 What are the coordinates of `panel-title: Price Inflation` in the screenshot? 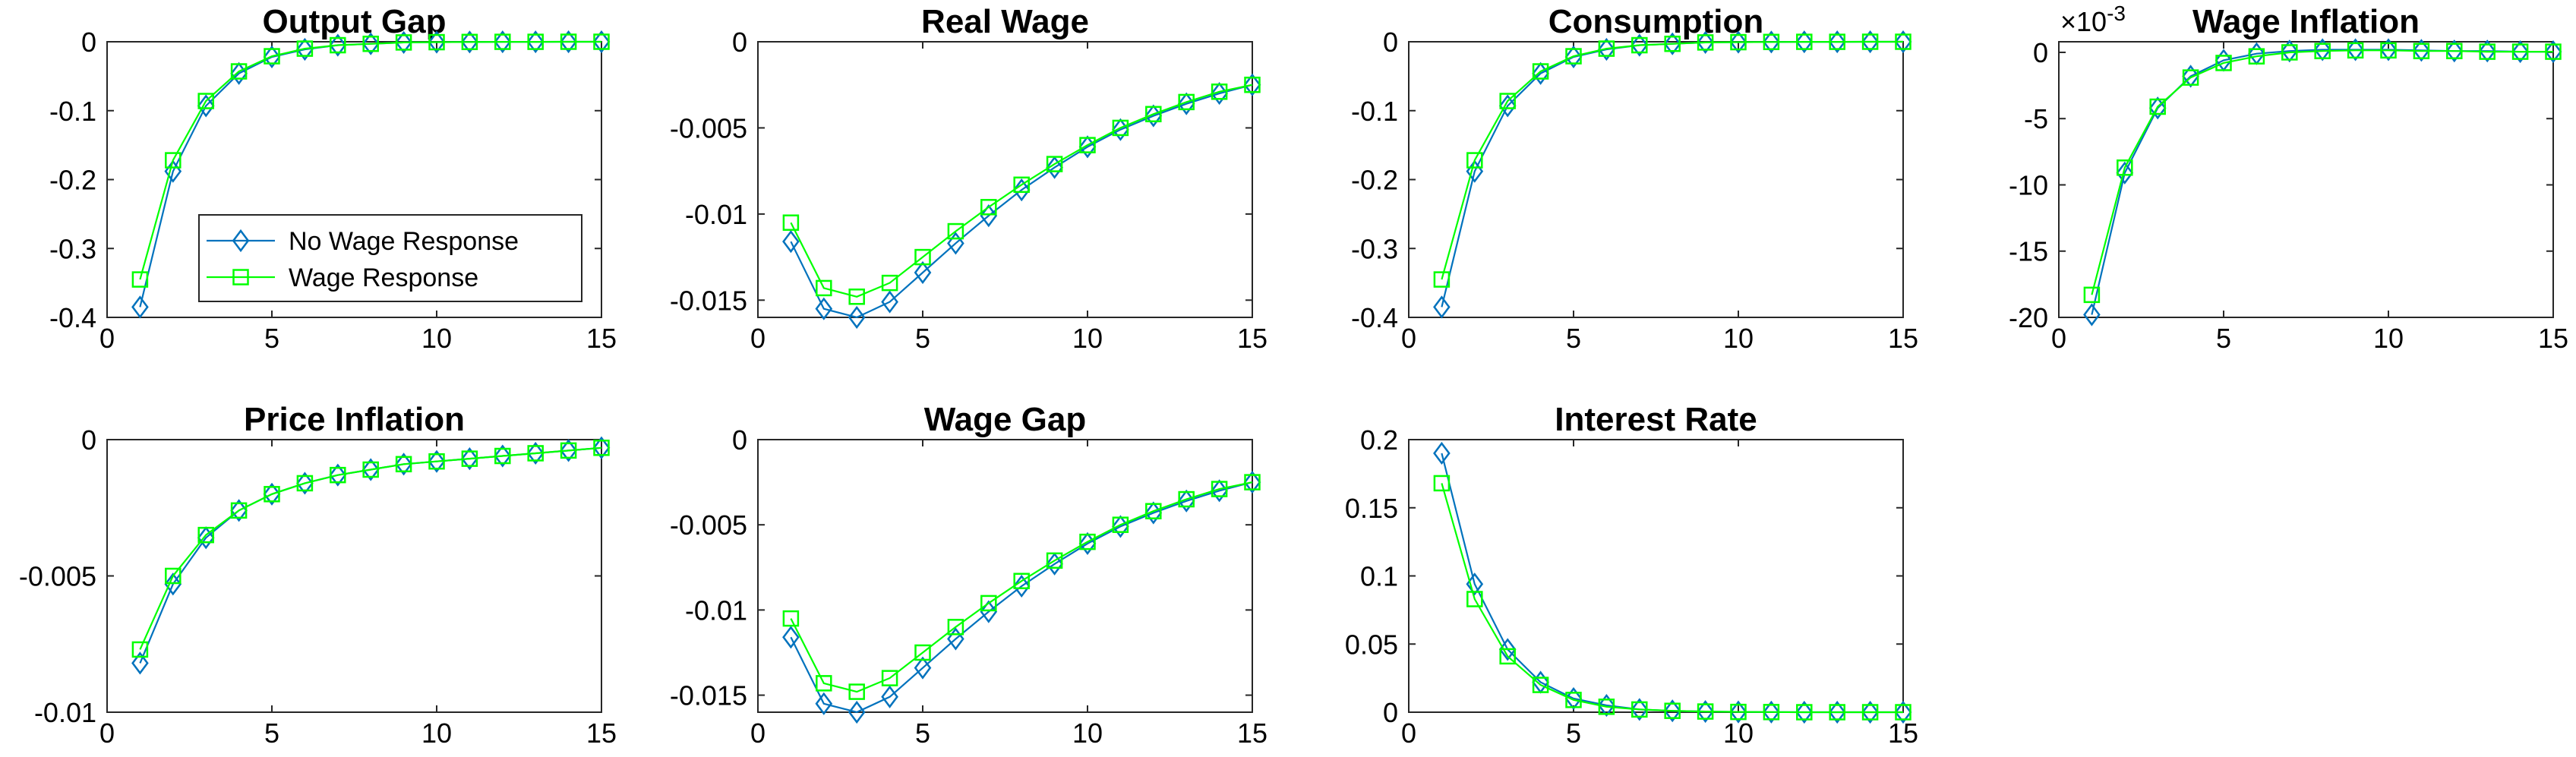 It's located at (354, 419).